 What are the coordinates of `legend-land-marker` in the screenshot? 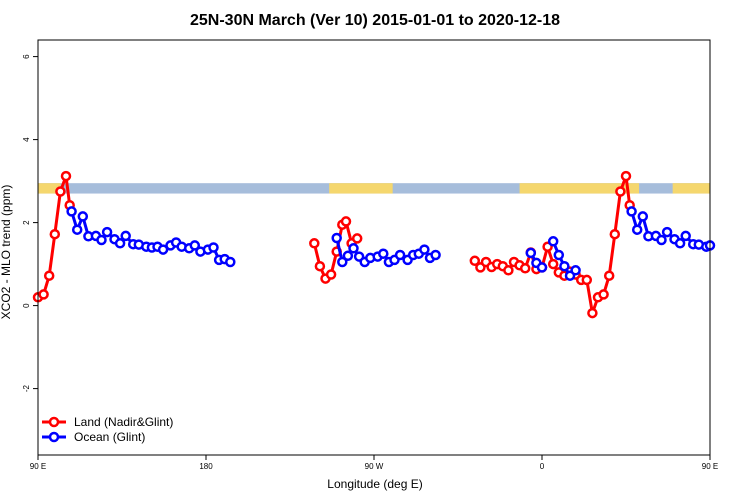 It's located at (54, 422).